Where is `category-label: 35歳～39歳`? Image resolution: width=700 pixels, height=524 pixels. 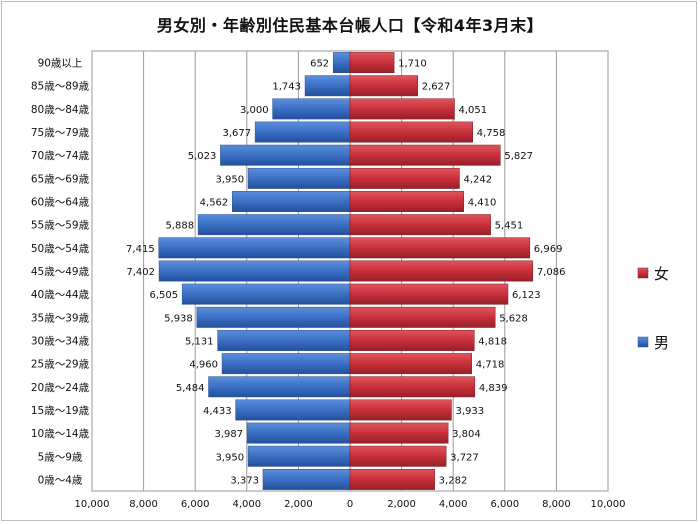
category-label: 35歳～39歳 is located at coordinates (60, 318).